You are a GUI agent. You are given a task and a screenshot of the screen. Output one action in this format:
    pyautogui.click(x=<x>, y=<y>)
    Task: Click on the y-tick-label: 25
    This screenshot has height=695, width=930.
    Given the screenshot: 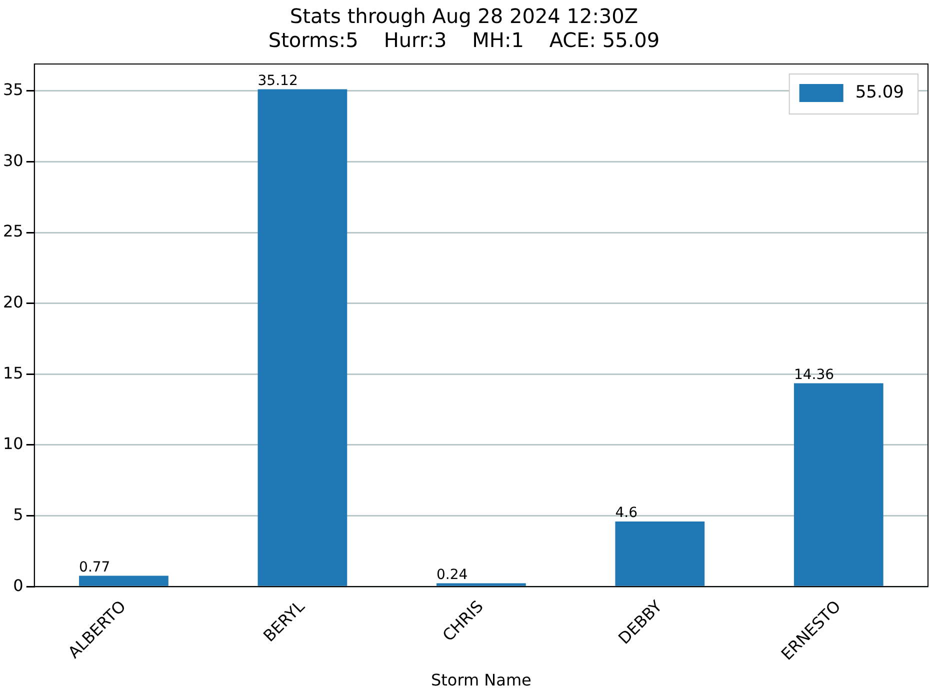 What is the action you would take?
    pyautogui.click(x=13, y=231)
    